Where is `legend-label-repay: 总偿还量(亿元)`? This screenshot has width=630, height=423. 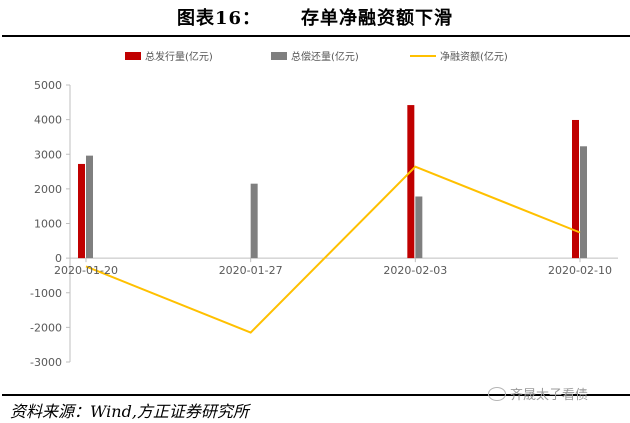
legend-label-repay: 总偿还量(亿元) is located at coordinates (325, 56).